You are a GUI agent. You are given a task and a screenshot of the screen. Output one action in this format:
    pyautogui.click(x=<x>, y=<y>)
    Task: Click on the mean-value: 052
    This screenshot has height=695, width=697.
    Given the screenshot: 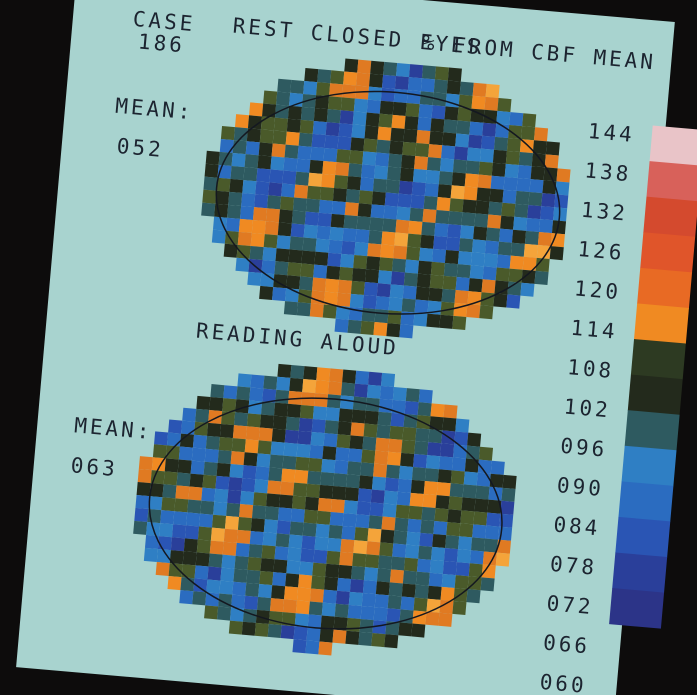 What is the action you would take?
    pyautogui.click(x=140, y=148)
    